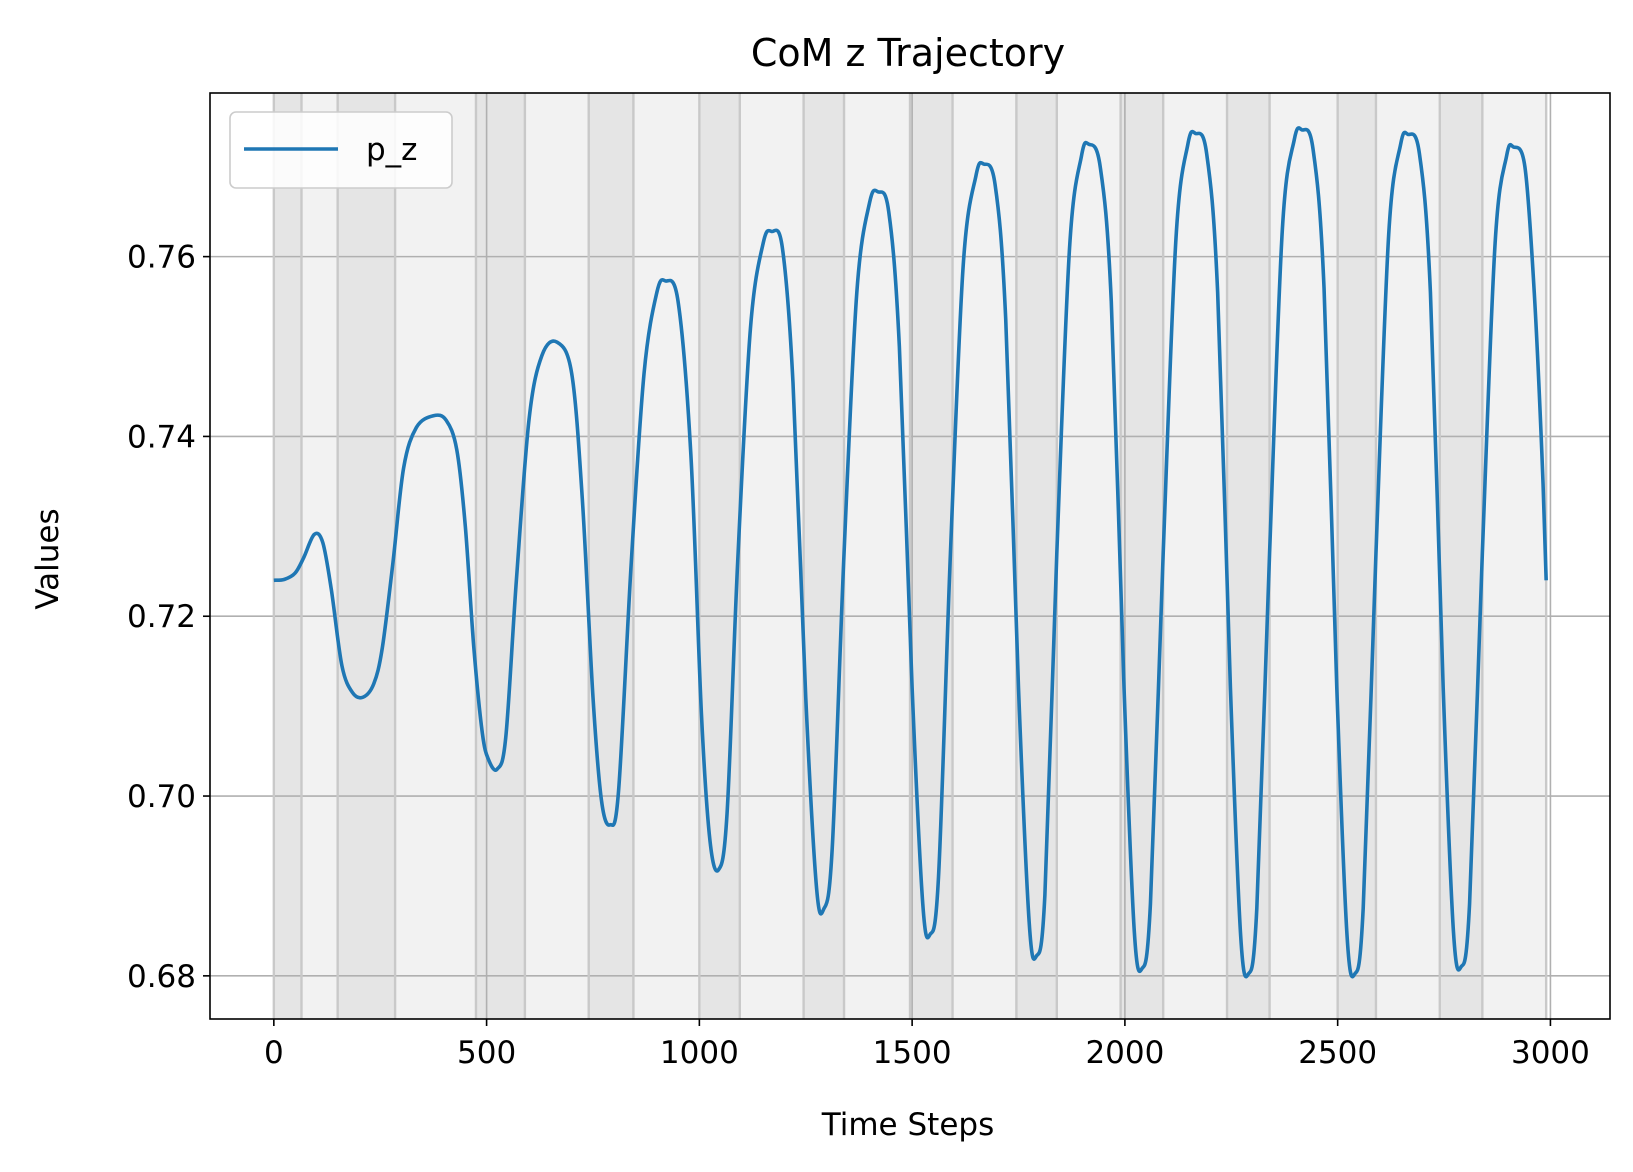  What do you see at coordinates (274, 1053) in the screenshot?
I see `x-tick-label: 0` at bounding box center [274, 1053].